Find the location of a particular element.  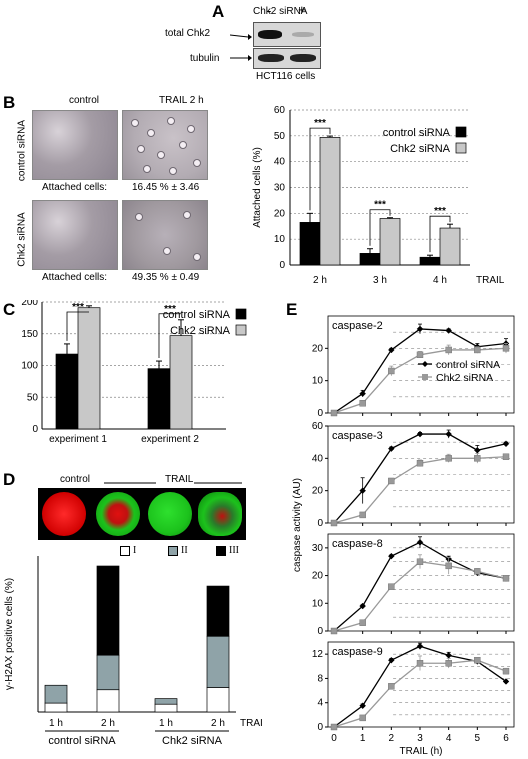

micrograph-control-trail is located at coordinates (165, 145).